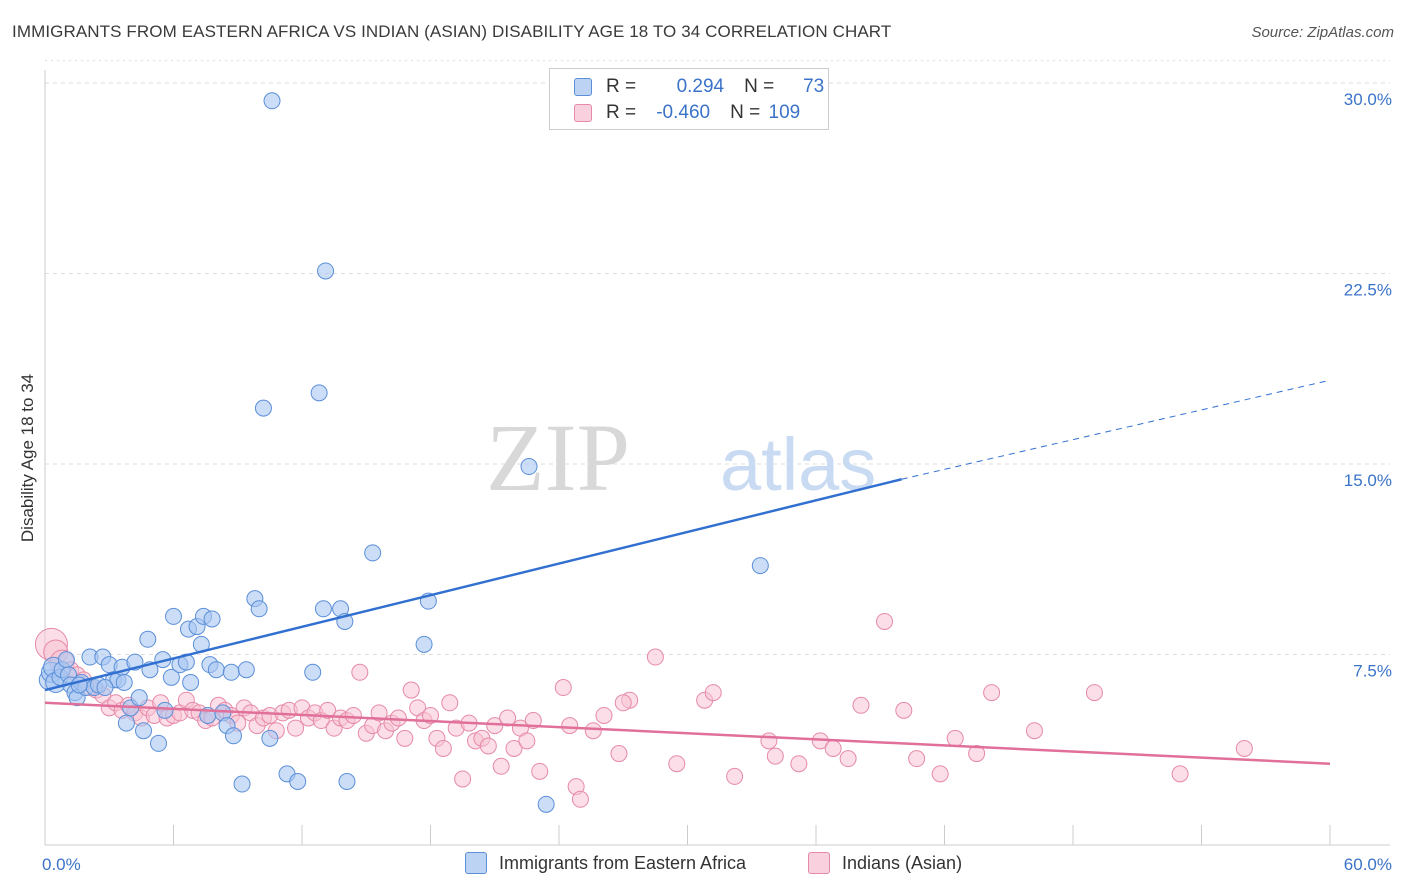 The height and width of the screenshot is (892, 1406). I want to click on legend-item-eastern-africa: Immigrants from Eastern Africa, so click(605, 863).